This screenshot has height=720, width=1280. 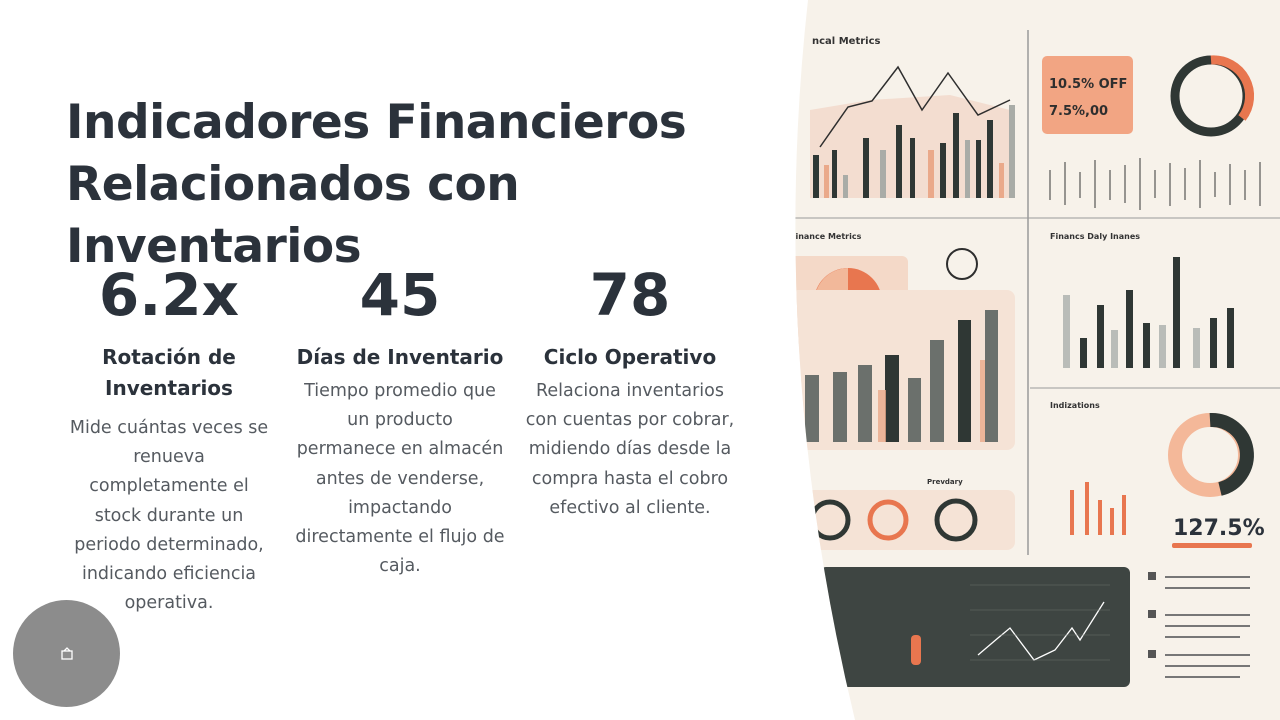 I want to click on panel-title: Indizations, so click(x=1075, y=405).